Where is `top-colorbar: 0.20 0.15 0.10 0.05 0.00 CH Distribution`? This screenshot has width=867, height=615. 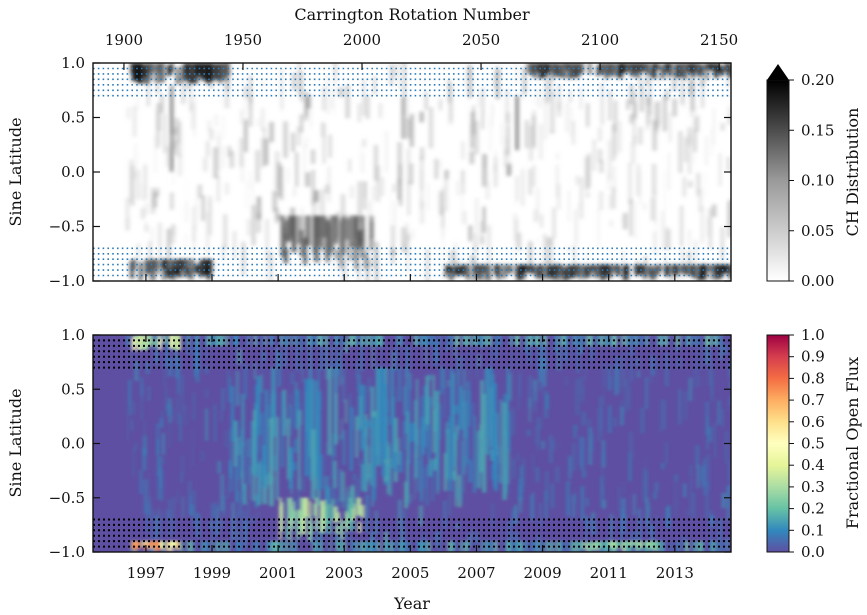
top-colorbar: 0.20 0.15 0.10 0.05 0.00 CH Distribution is located at coordinates (814, 177).